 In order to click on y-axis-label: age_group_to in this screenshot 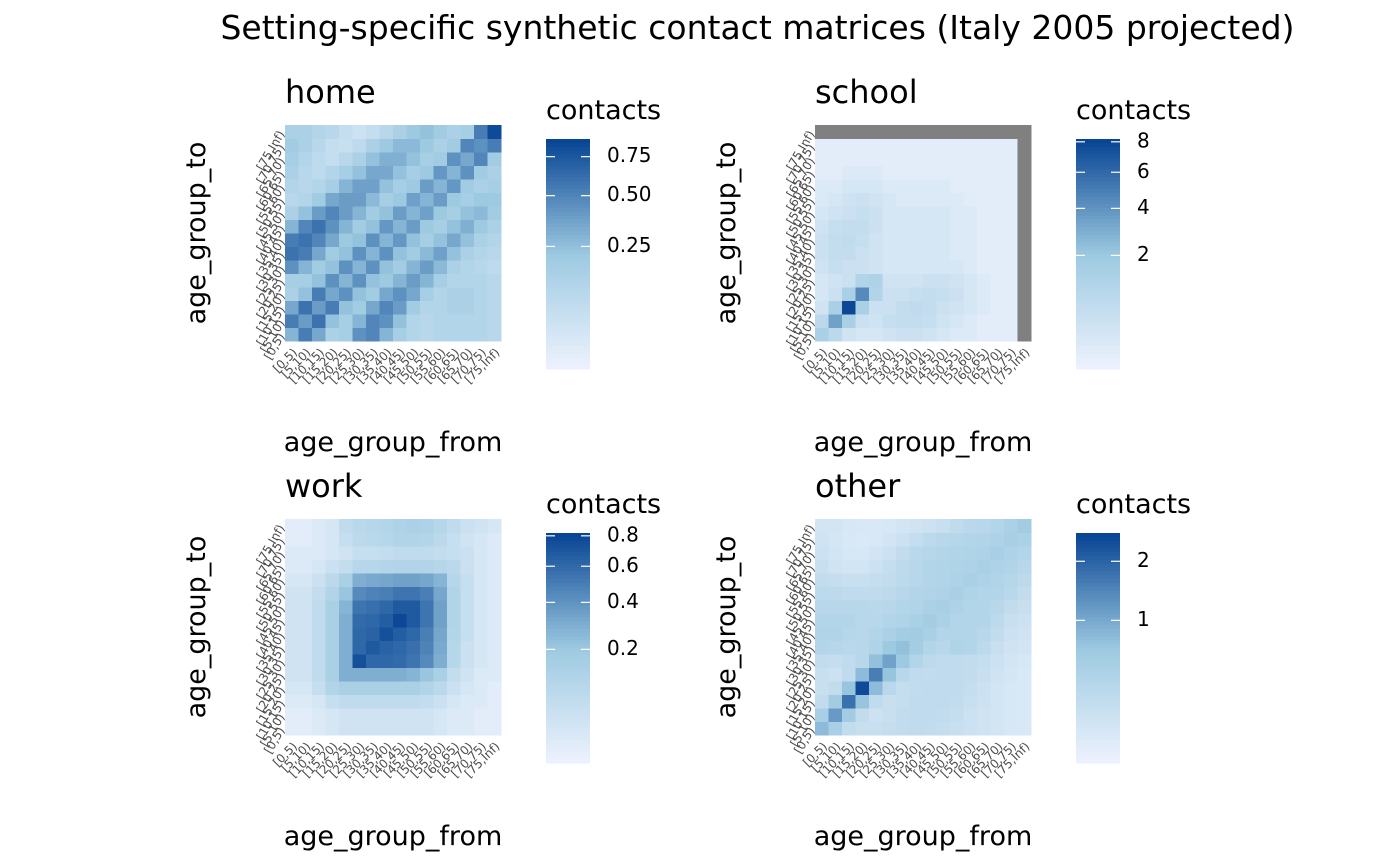, I will do `click(726, 627)`.